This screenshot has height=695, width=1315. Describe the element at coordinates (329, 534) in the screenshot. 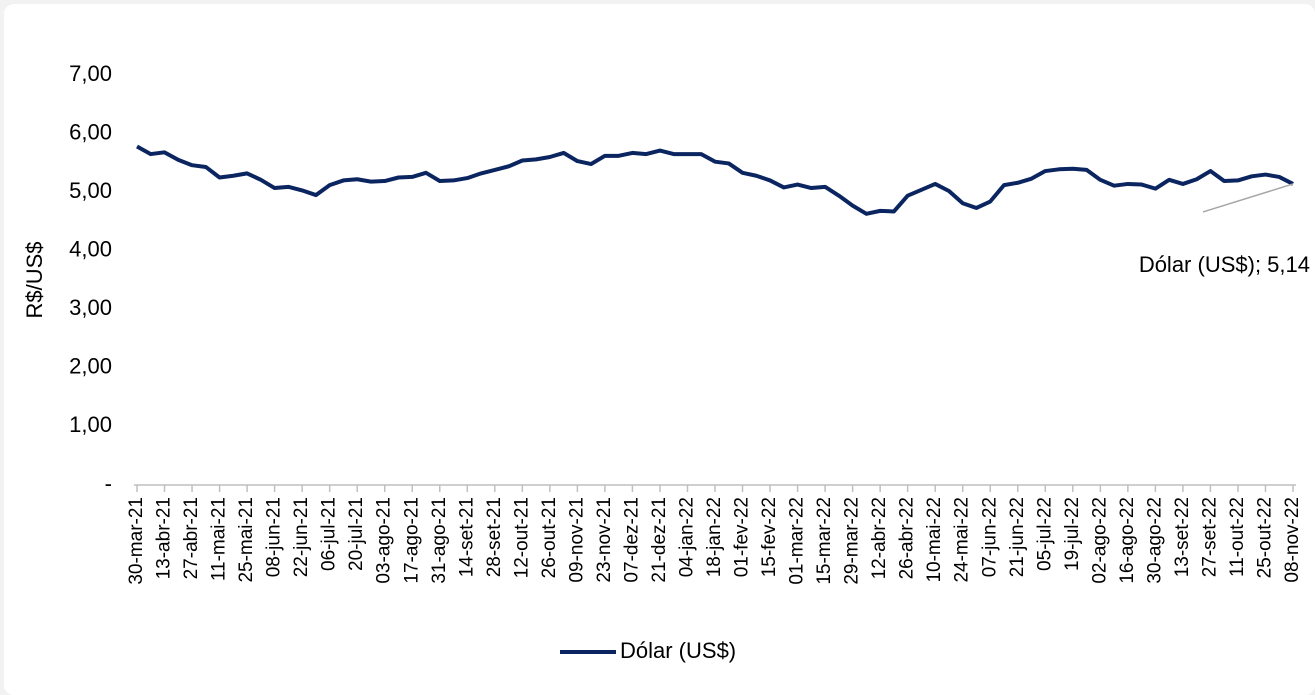

I see `x-tick-label: 06-jul-21` at that location.